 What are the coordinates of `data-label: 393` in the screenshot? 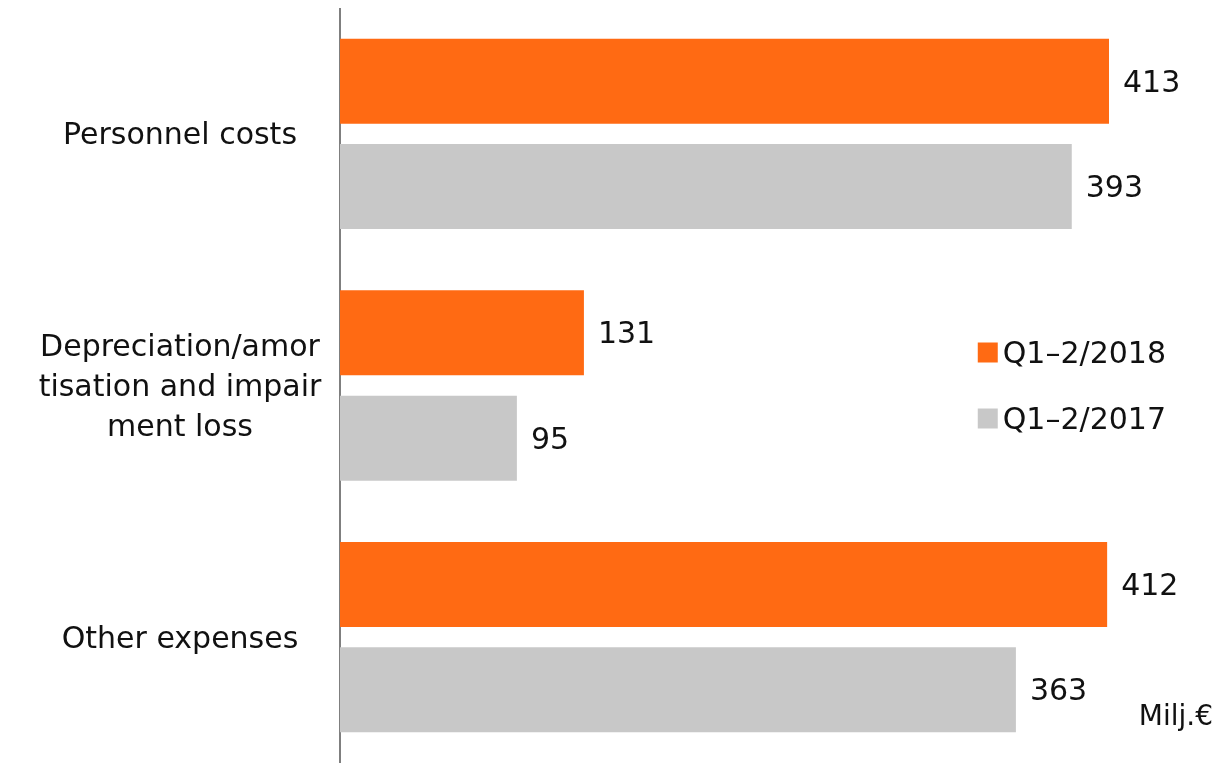 It's located at (1114, 187).